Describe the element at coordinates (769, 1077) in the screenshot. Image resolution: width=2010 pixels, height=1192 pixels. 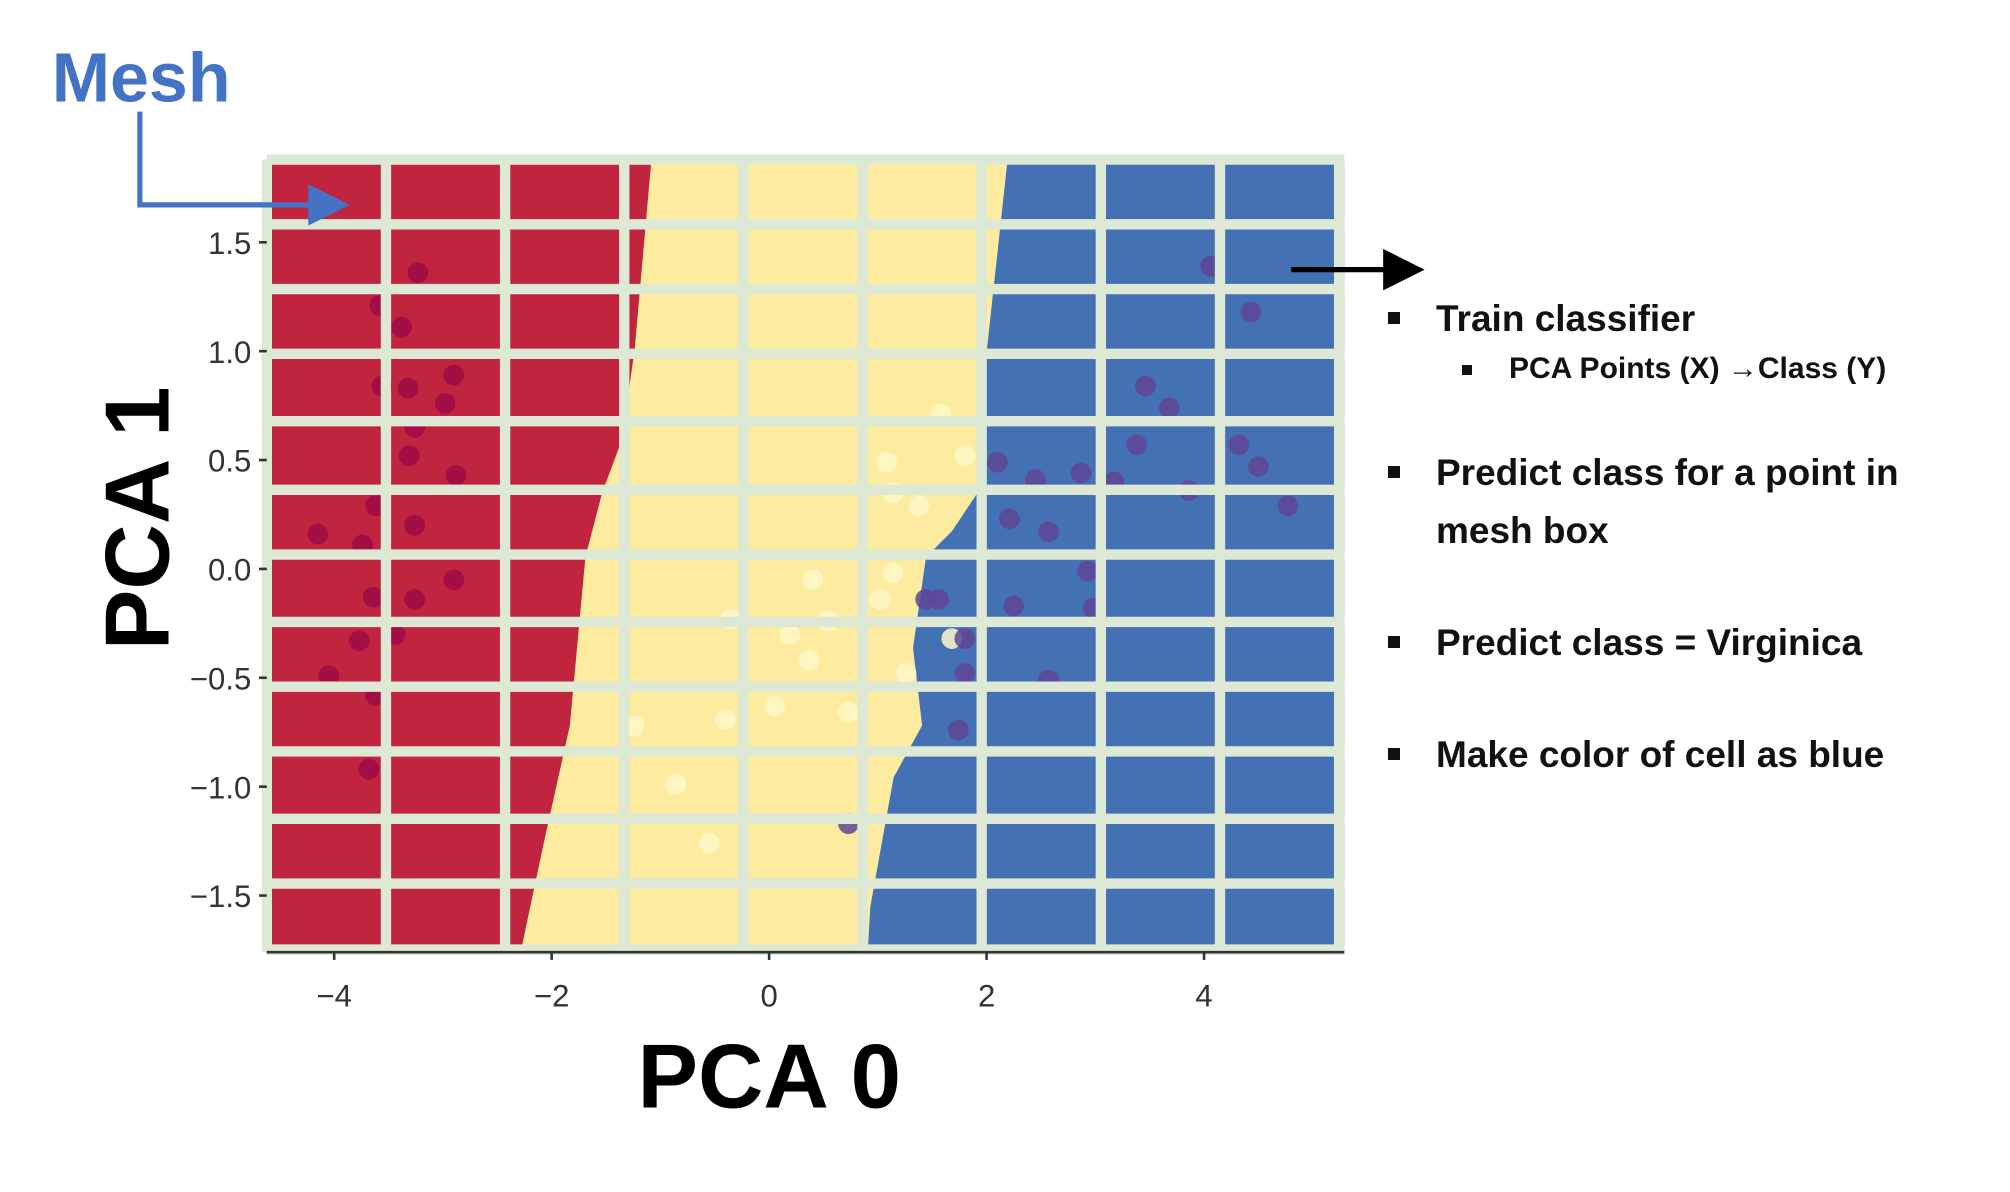
I see `x-axis-label: PCA 0` at that location.